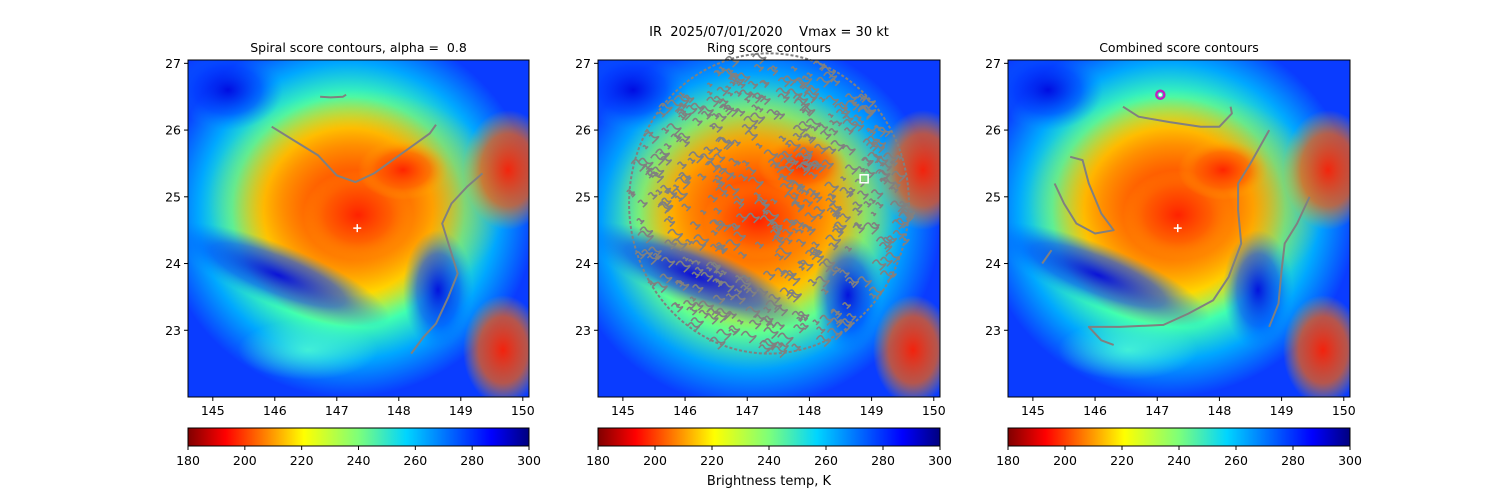  Describe the element at coordinates (769, 481) in the screenshot. I see `colorbar-label: Brightness temp, K` at that location.